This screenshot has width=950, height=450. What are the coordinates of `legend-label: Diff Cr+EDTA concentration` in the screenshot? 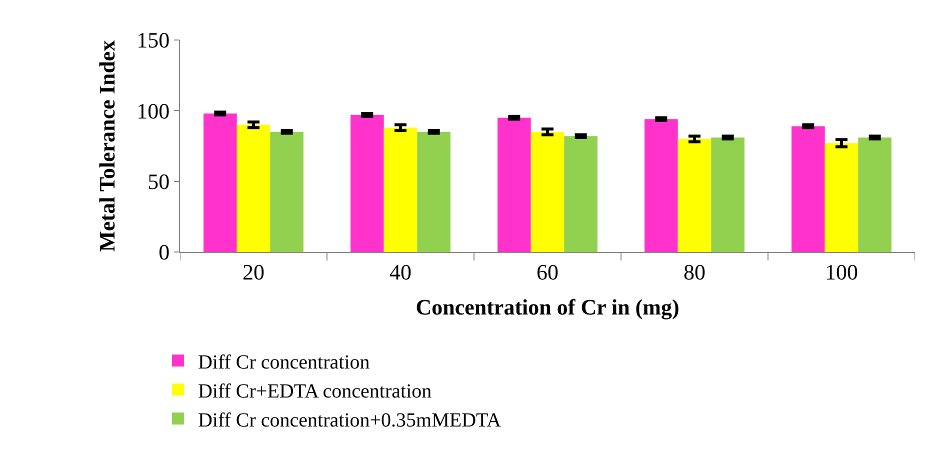 It's located at (315, 391).